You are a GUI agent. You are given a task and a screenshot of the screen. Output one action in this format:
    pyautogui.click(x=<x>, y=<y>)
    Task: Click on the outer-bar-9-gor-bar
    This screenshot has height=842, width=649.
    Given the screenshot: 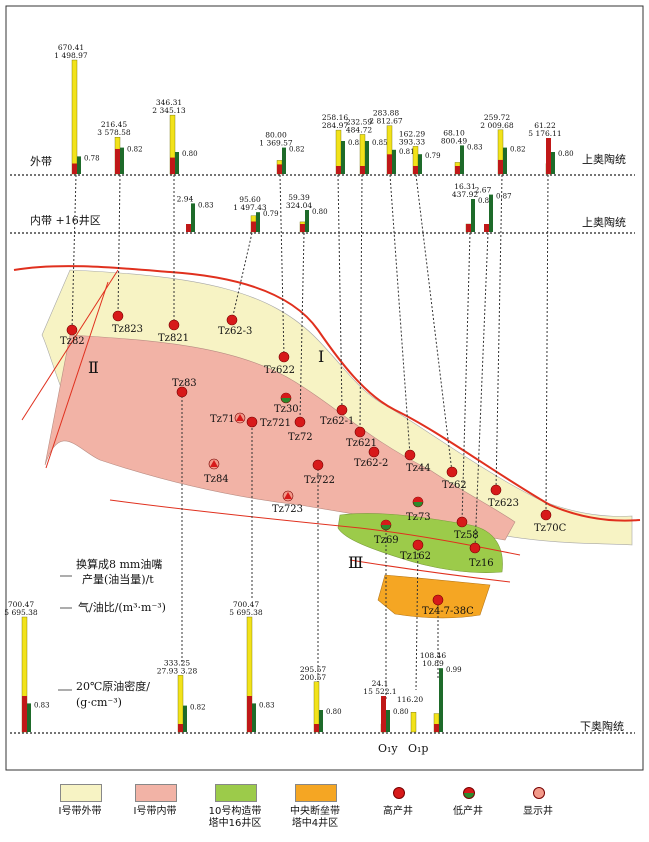 What is the action you would take?
    pyautogui.click(x=457, y=170)
    